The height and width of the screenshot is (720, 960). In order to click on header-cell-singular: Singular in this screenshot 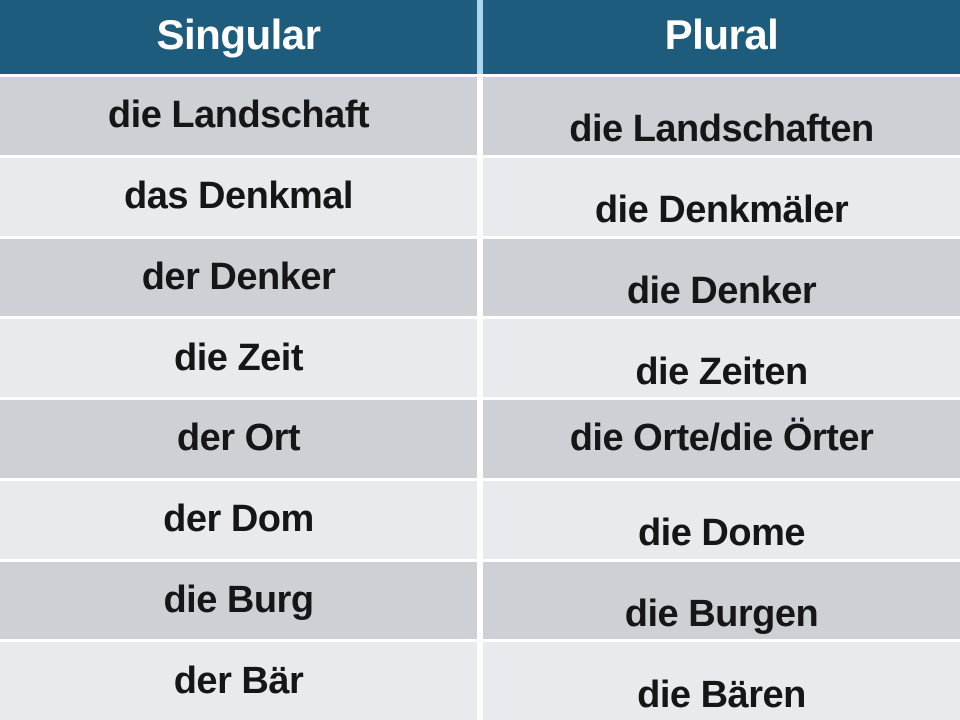, I will do `click(238, 37)`.